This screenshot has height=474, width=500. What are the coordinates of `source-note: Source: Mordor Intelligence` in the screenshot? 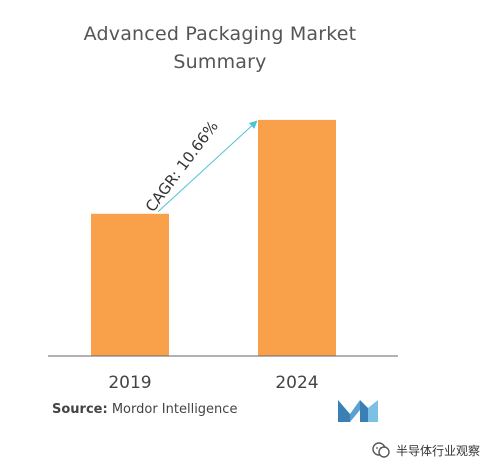 It's located at (144, 409).